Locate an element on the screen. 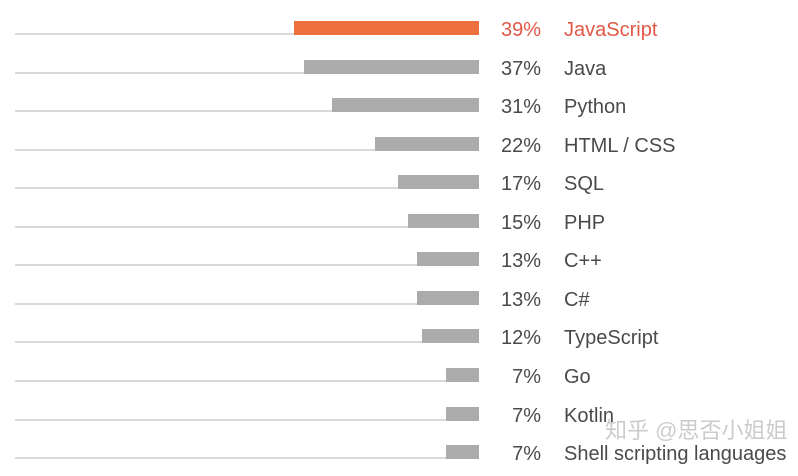 This screenshot has width=798, height=476. chart-row: 15% PHP is located at coordinates (399, 211).